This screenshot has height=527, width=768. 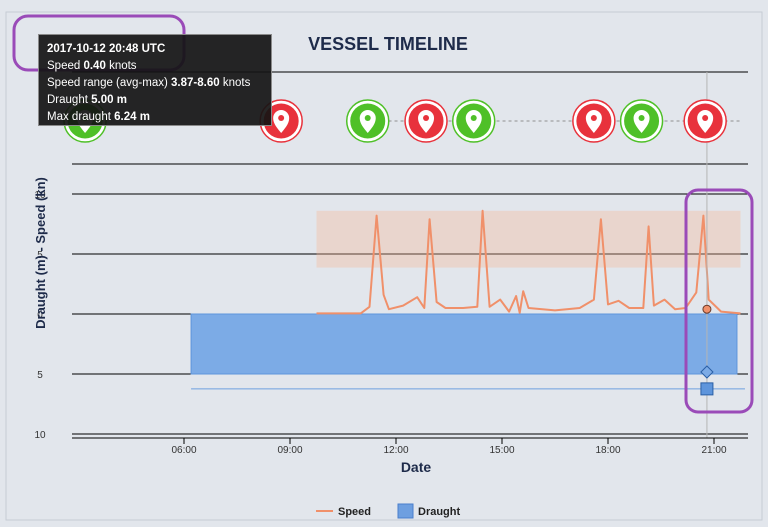 I want to click on tooltip-range-unit: knots, so click(x=236, y=83).